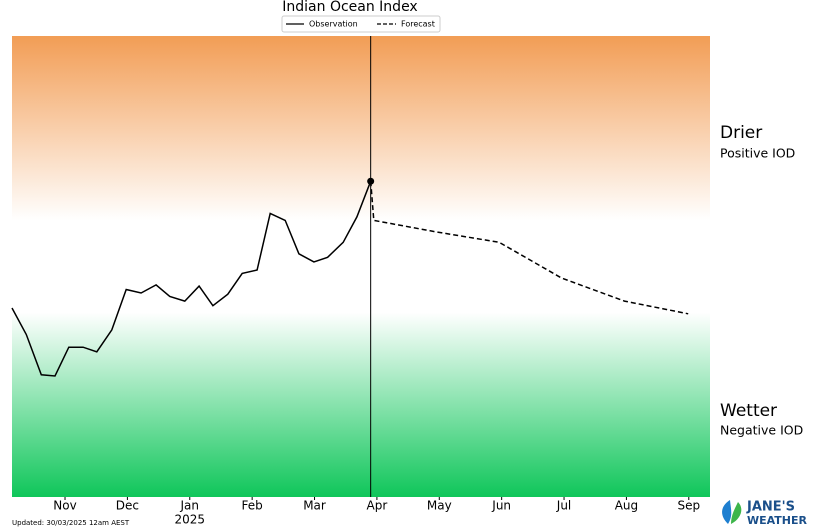 The image size is (815, 530). What do you see at coordinates (190, 506) in the screenshot?
I see `x-tick-label: Jan` at bounding box center [190, 506].